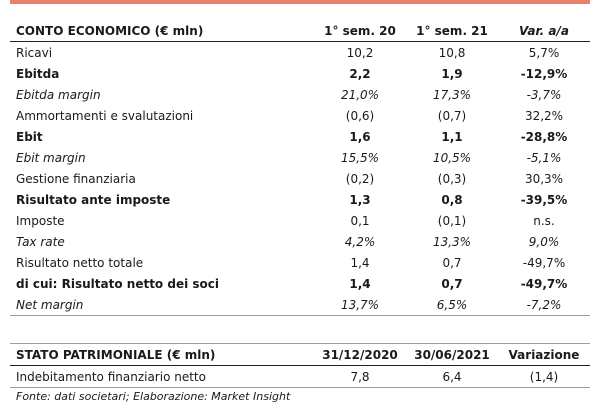 This screenshot has height=412, width=602. What do you see at coordinates (360, 178) in the screenshot?
I see `value-h1-2020: (0,2)` at bounding box center [360, 178].